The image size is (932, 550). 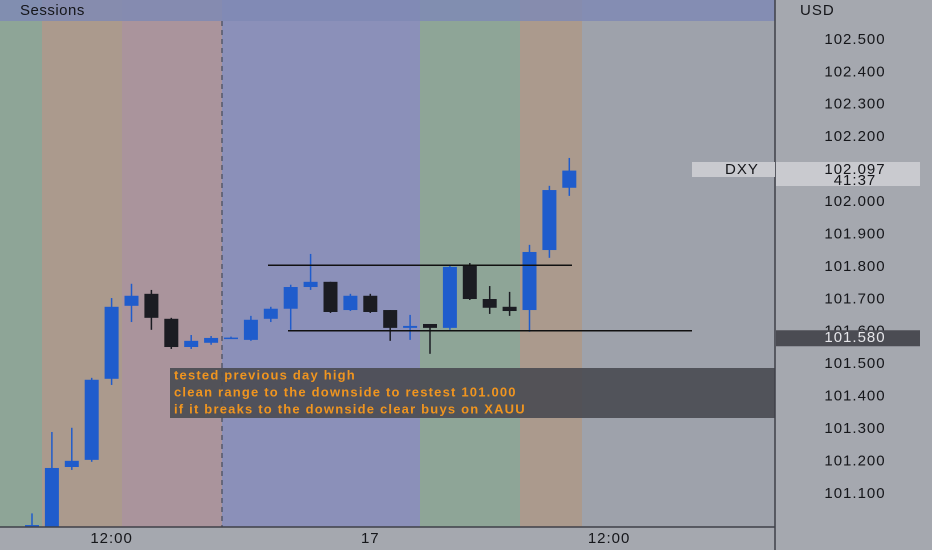 I want to click on time-axis, so click(x=387, y=538).